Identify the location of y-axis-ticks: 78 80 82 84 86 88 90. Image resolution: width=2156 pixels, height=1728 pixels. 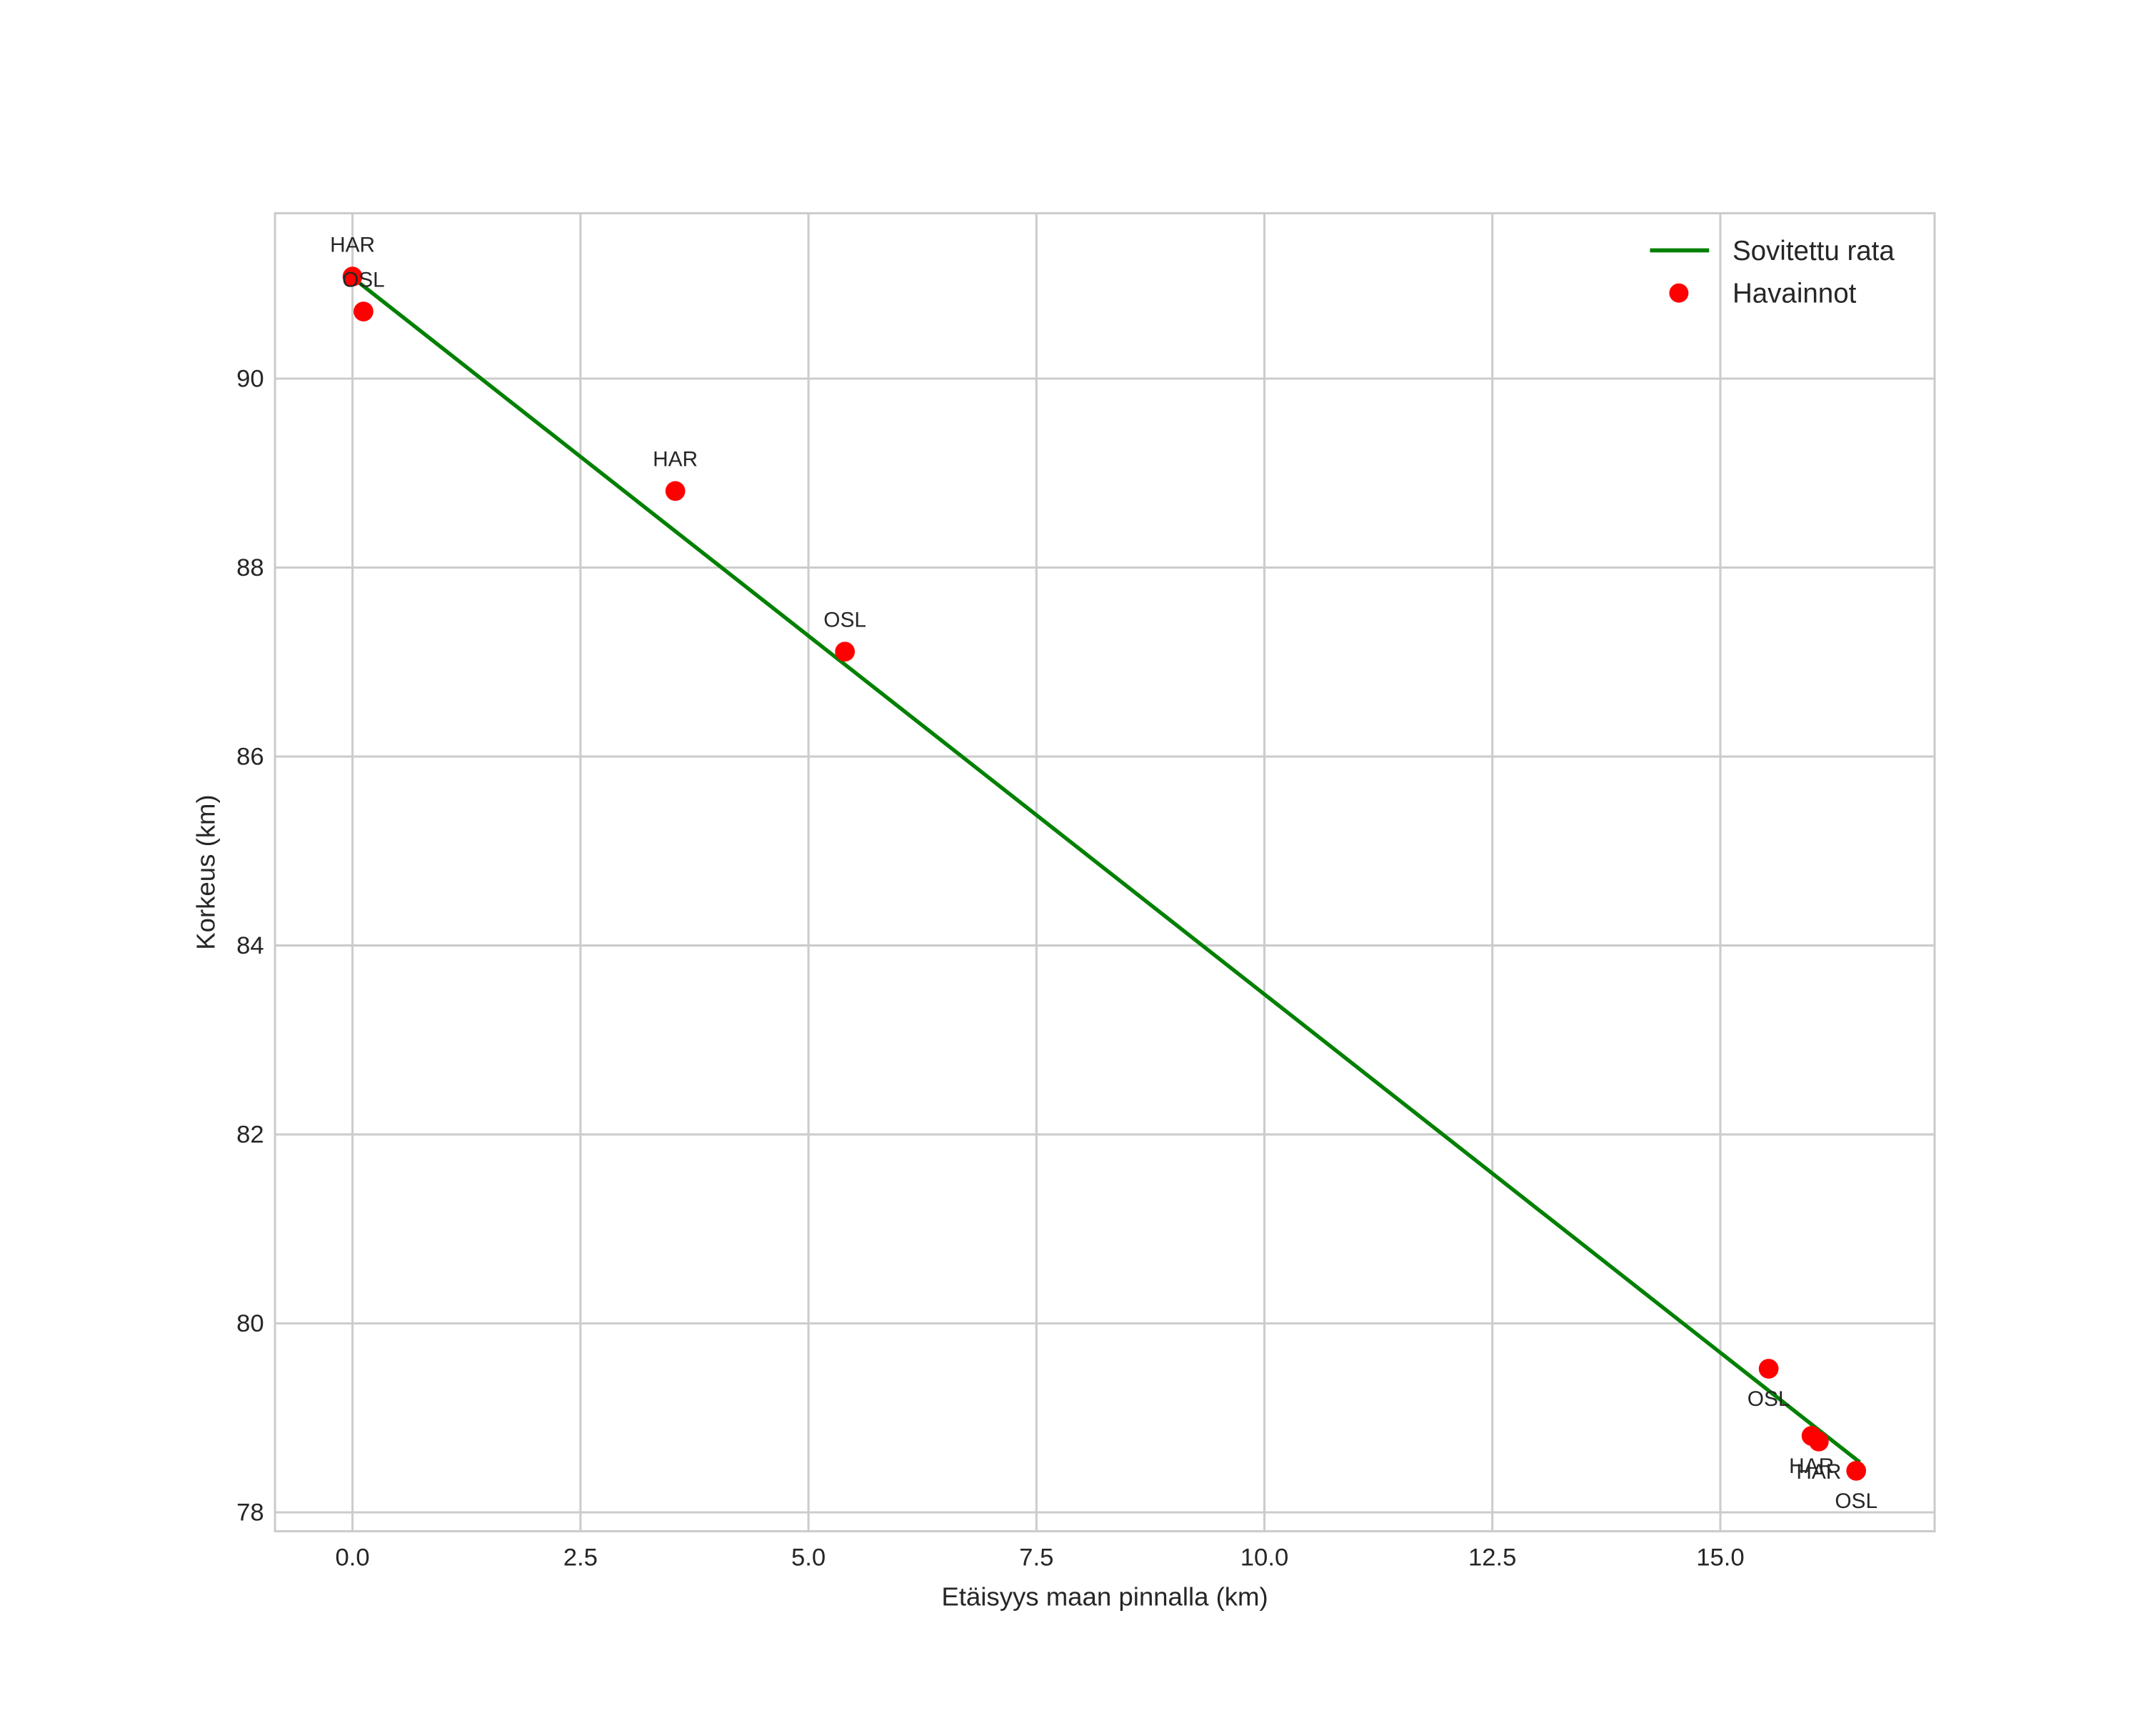
(250, 946).